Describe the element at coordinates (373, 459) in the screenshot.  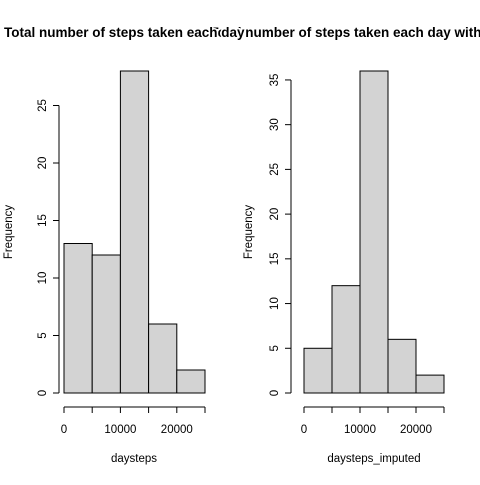
I see `x-axis-label-imputed: daysteps_imputed` at that location.